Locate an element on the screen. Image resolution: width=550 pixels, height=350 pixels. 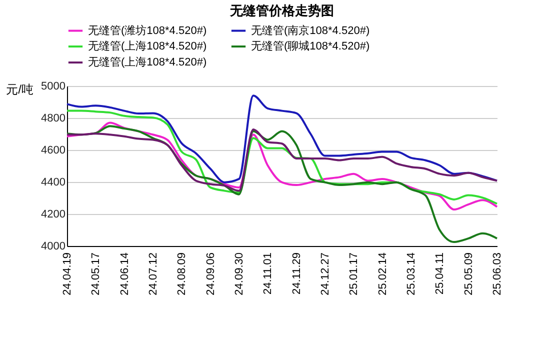
x-tick-label: 24.11.29 is located at coordinates (296, 273).